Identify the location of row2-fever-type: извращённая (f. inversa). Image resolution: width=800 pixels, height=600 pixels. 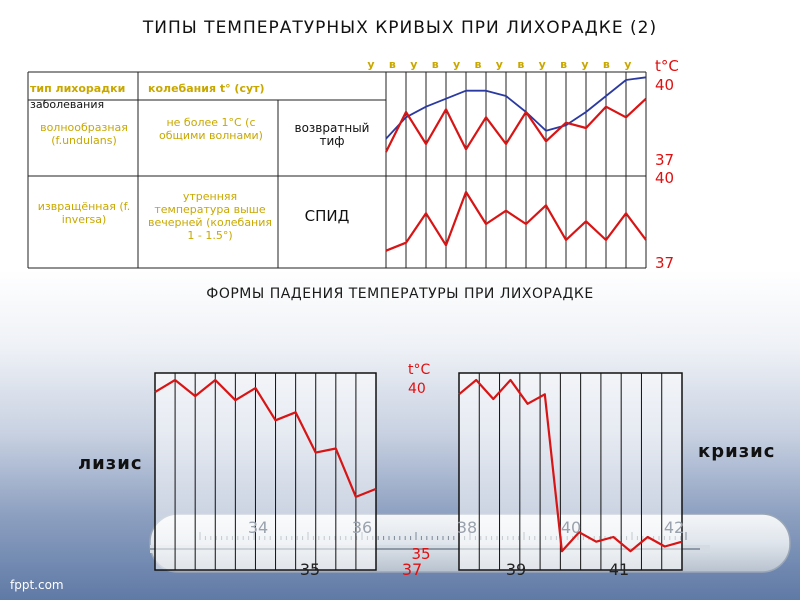
(84, 213).